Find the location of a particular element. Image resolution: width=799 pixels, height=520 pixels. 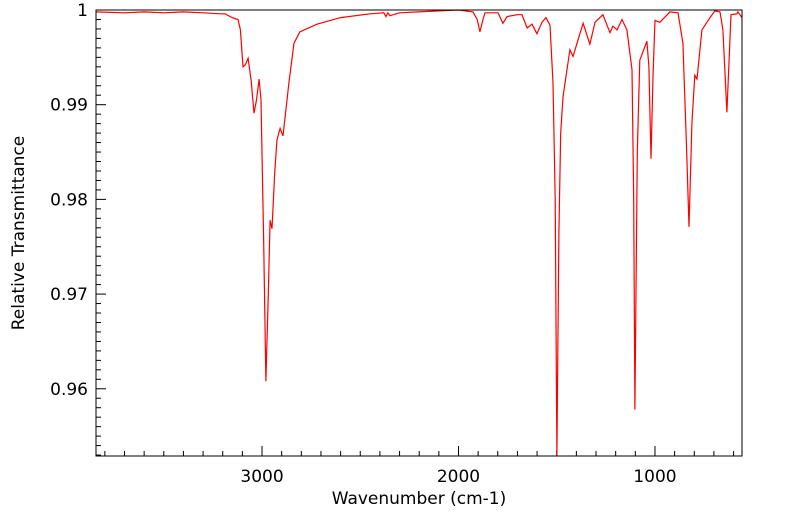

y-axis-label: Relative Transmittance is located at coordinates (19, 233).